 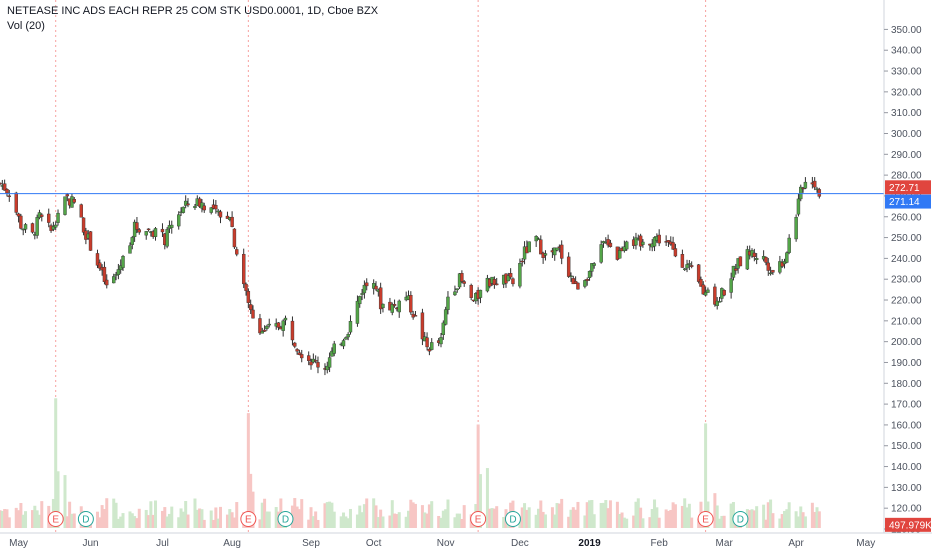 I want to click on last-price-tag-bg, so click(x=908, y=187).